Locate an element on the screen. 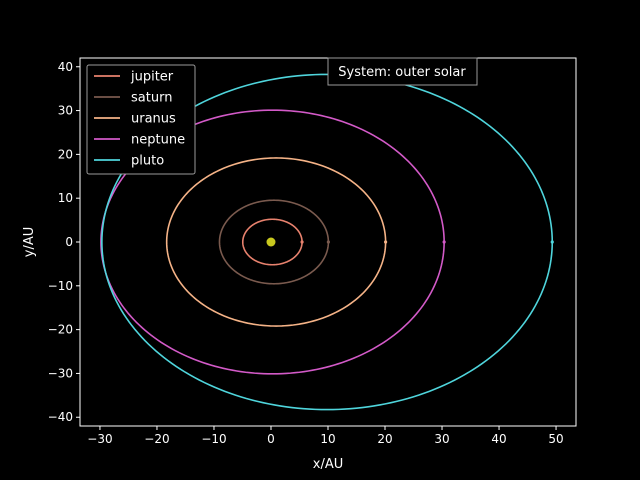 The width and height of the screenshot is (640, 480). legend-label-pluto: pluto is located at coordinates (147, 161).